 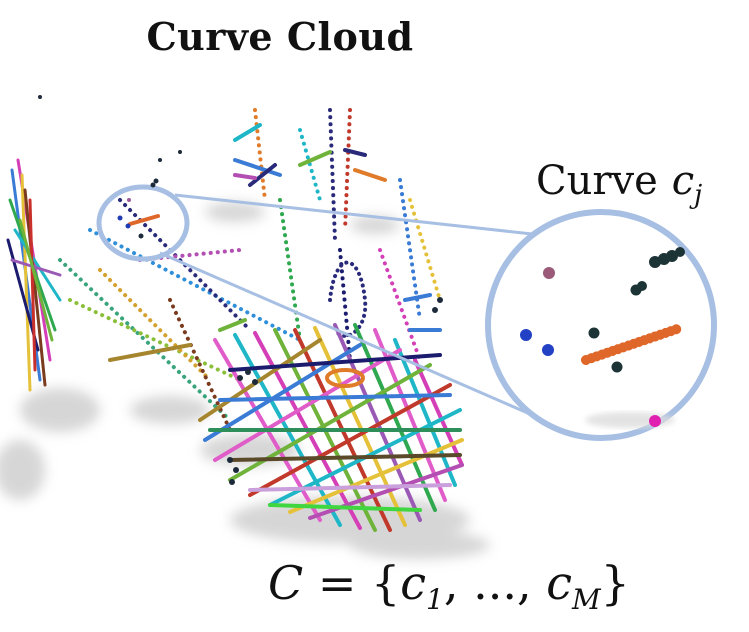 What do you see at coordinates (633, 344) in the screenshot?
I see `zoomed-curve` at bounding box center [633, 344].